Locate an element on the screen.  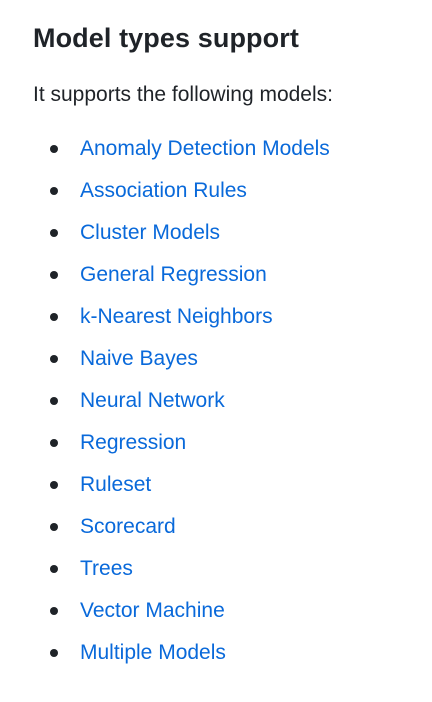
list-item: Ruleset is located at coordinates (232, 485).